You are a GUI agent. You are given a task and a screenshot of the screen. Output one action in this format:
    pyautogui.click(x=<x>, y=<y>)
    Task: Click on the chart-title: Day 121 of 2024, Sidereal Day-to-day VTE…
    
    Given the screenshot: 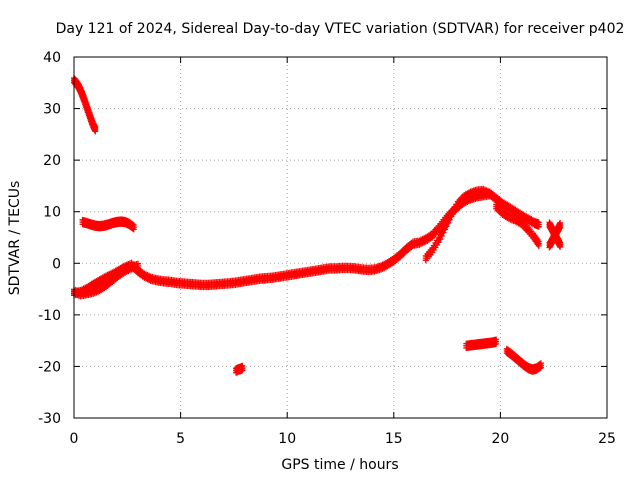 What is the action you would take?
    pyautogui.click(x=340, y=29)
    